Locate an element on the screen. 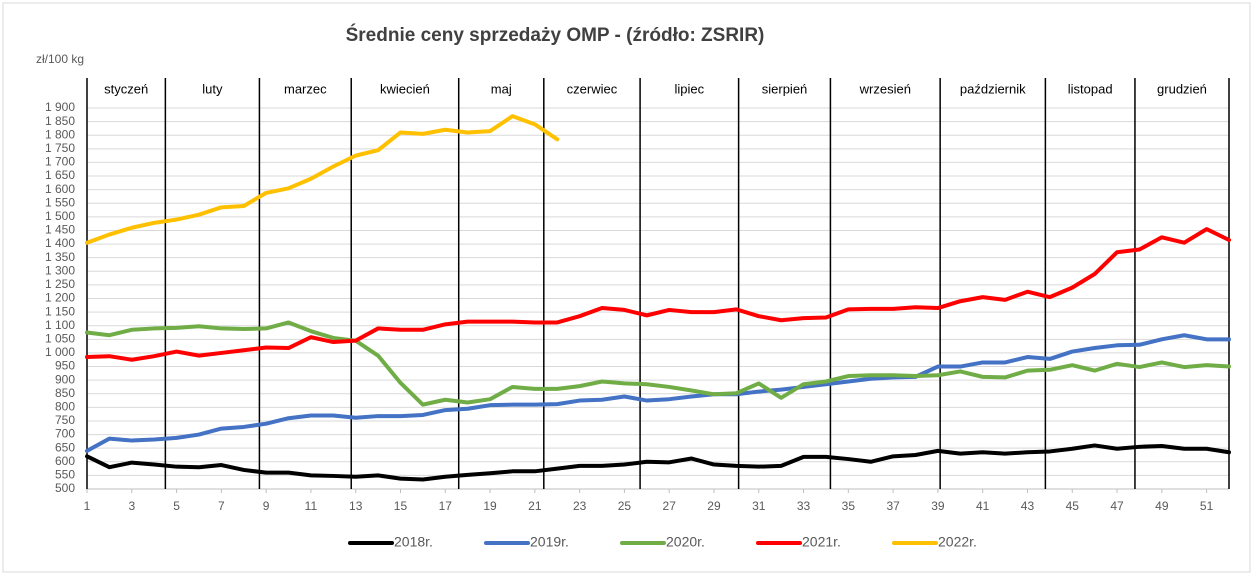 The width and height of the screenshot is (1253, 575). x-tick-label: 1 is located at coordinates (87, 506).